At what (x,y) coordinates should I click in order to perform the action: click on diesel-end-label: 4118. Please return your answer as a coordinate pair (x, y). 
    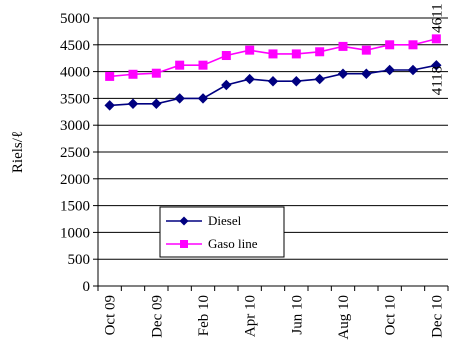
    Looking at the image, I should click on (437, 80).